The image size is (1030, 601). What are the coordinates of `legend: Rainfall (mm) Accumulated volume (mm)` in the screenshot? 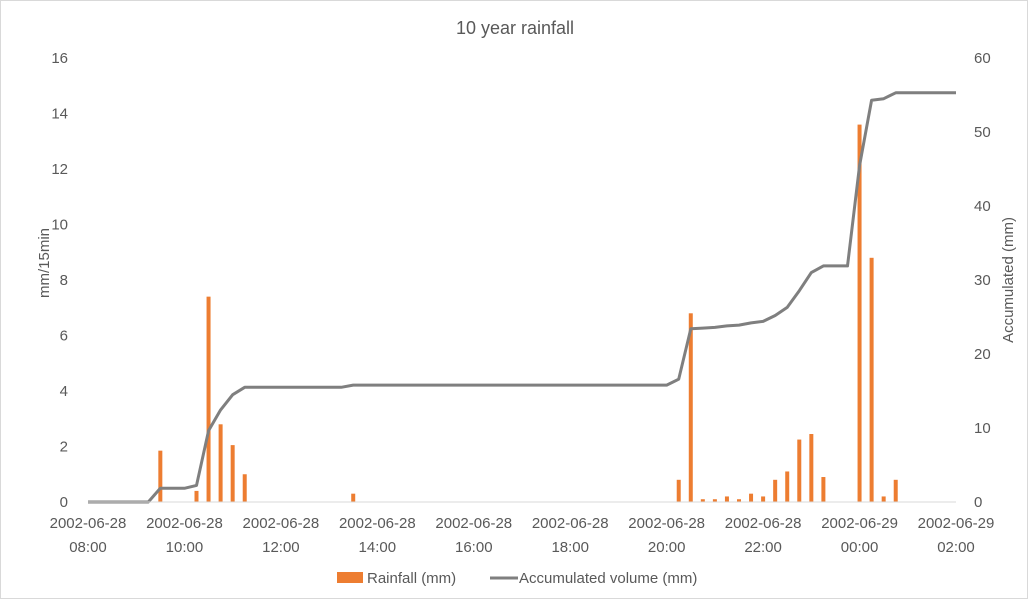 It's located at (517, 578).